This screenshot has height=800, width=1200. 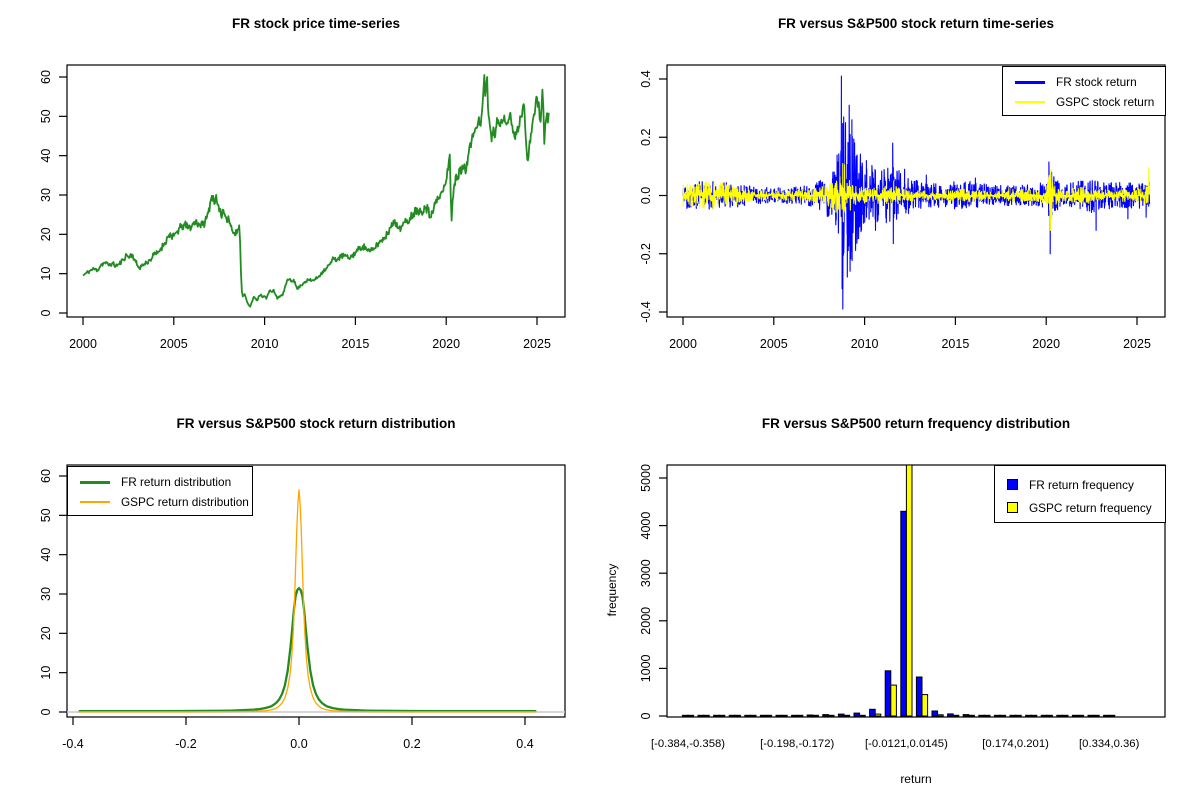 What do you see at coordinates (646, 526) in the screenshot?
I see `y-axis-tick-label: 4000` at bounding box center [646, 526].